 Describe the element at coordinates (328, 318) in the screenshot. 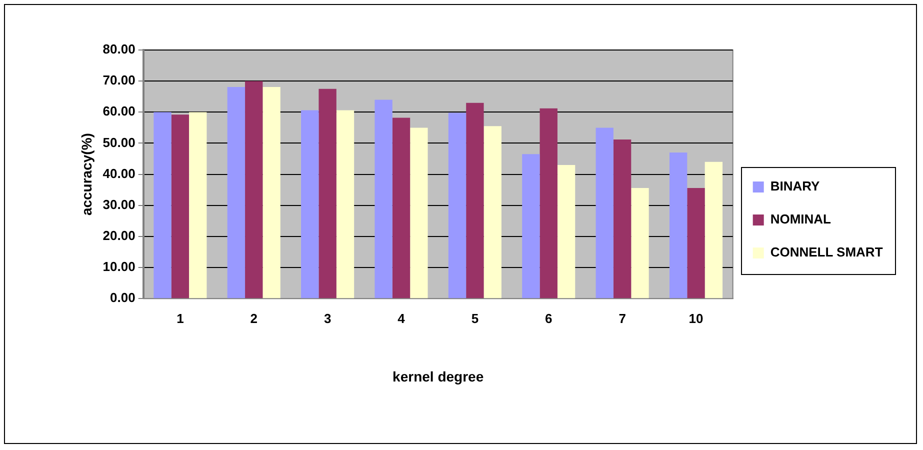

I see `x-tick-label: 3` at that location.